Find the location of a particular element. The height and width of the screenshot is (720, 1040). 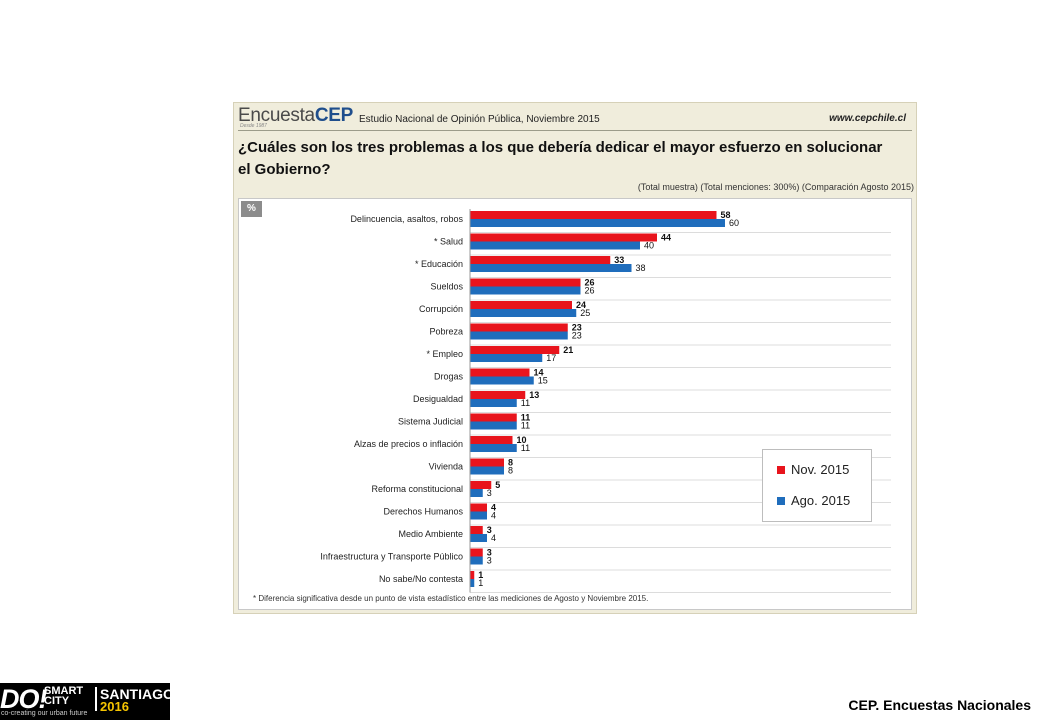

value-label-nov: 24 is located at coordinates (581, 305).